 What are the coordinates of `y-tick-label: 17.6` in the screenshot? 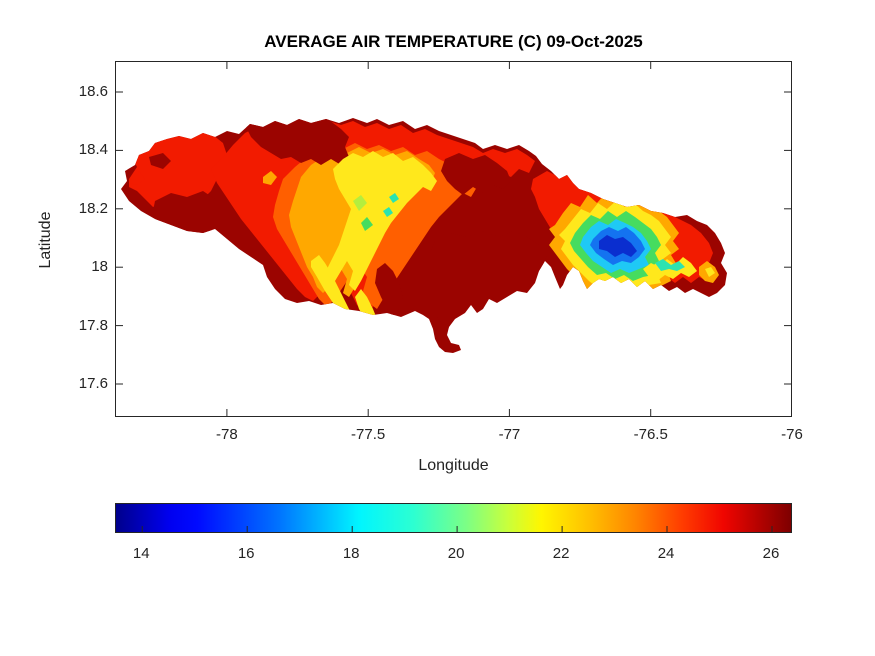 It's located at (93, 383).